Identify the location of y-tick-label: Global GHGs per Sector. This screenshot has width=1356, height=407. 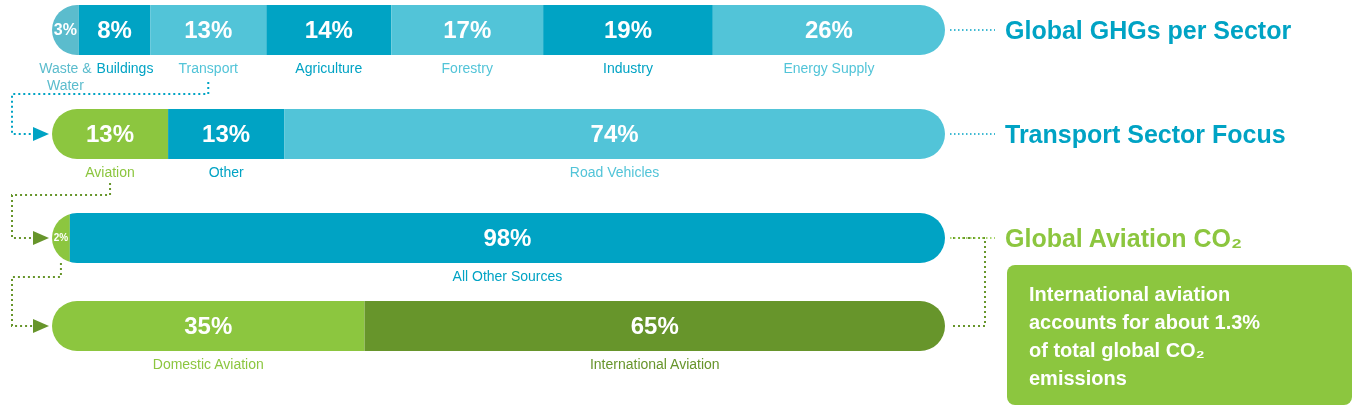
(1148, 30).